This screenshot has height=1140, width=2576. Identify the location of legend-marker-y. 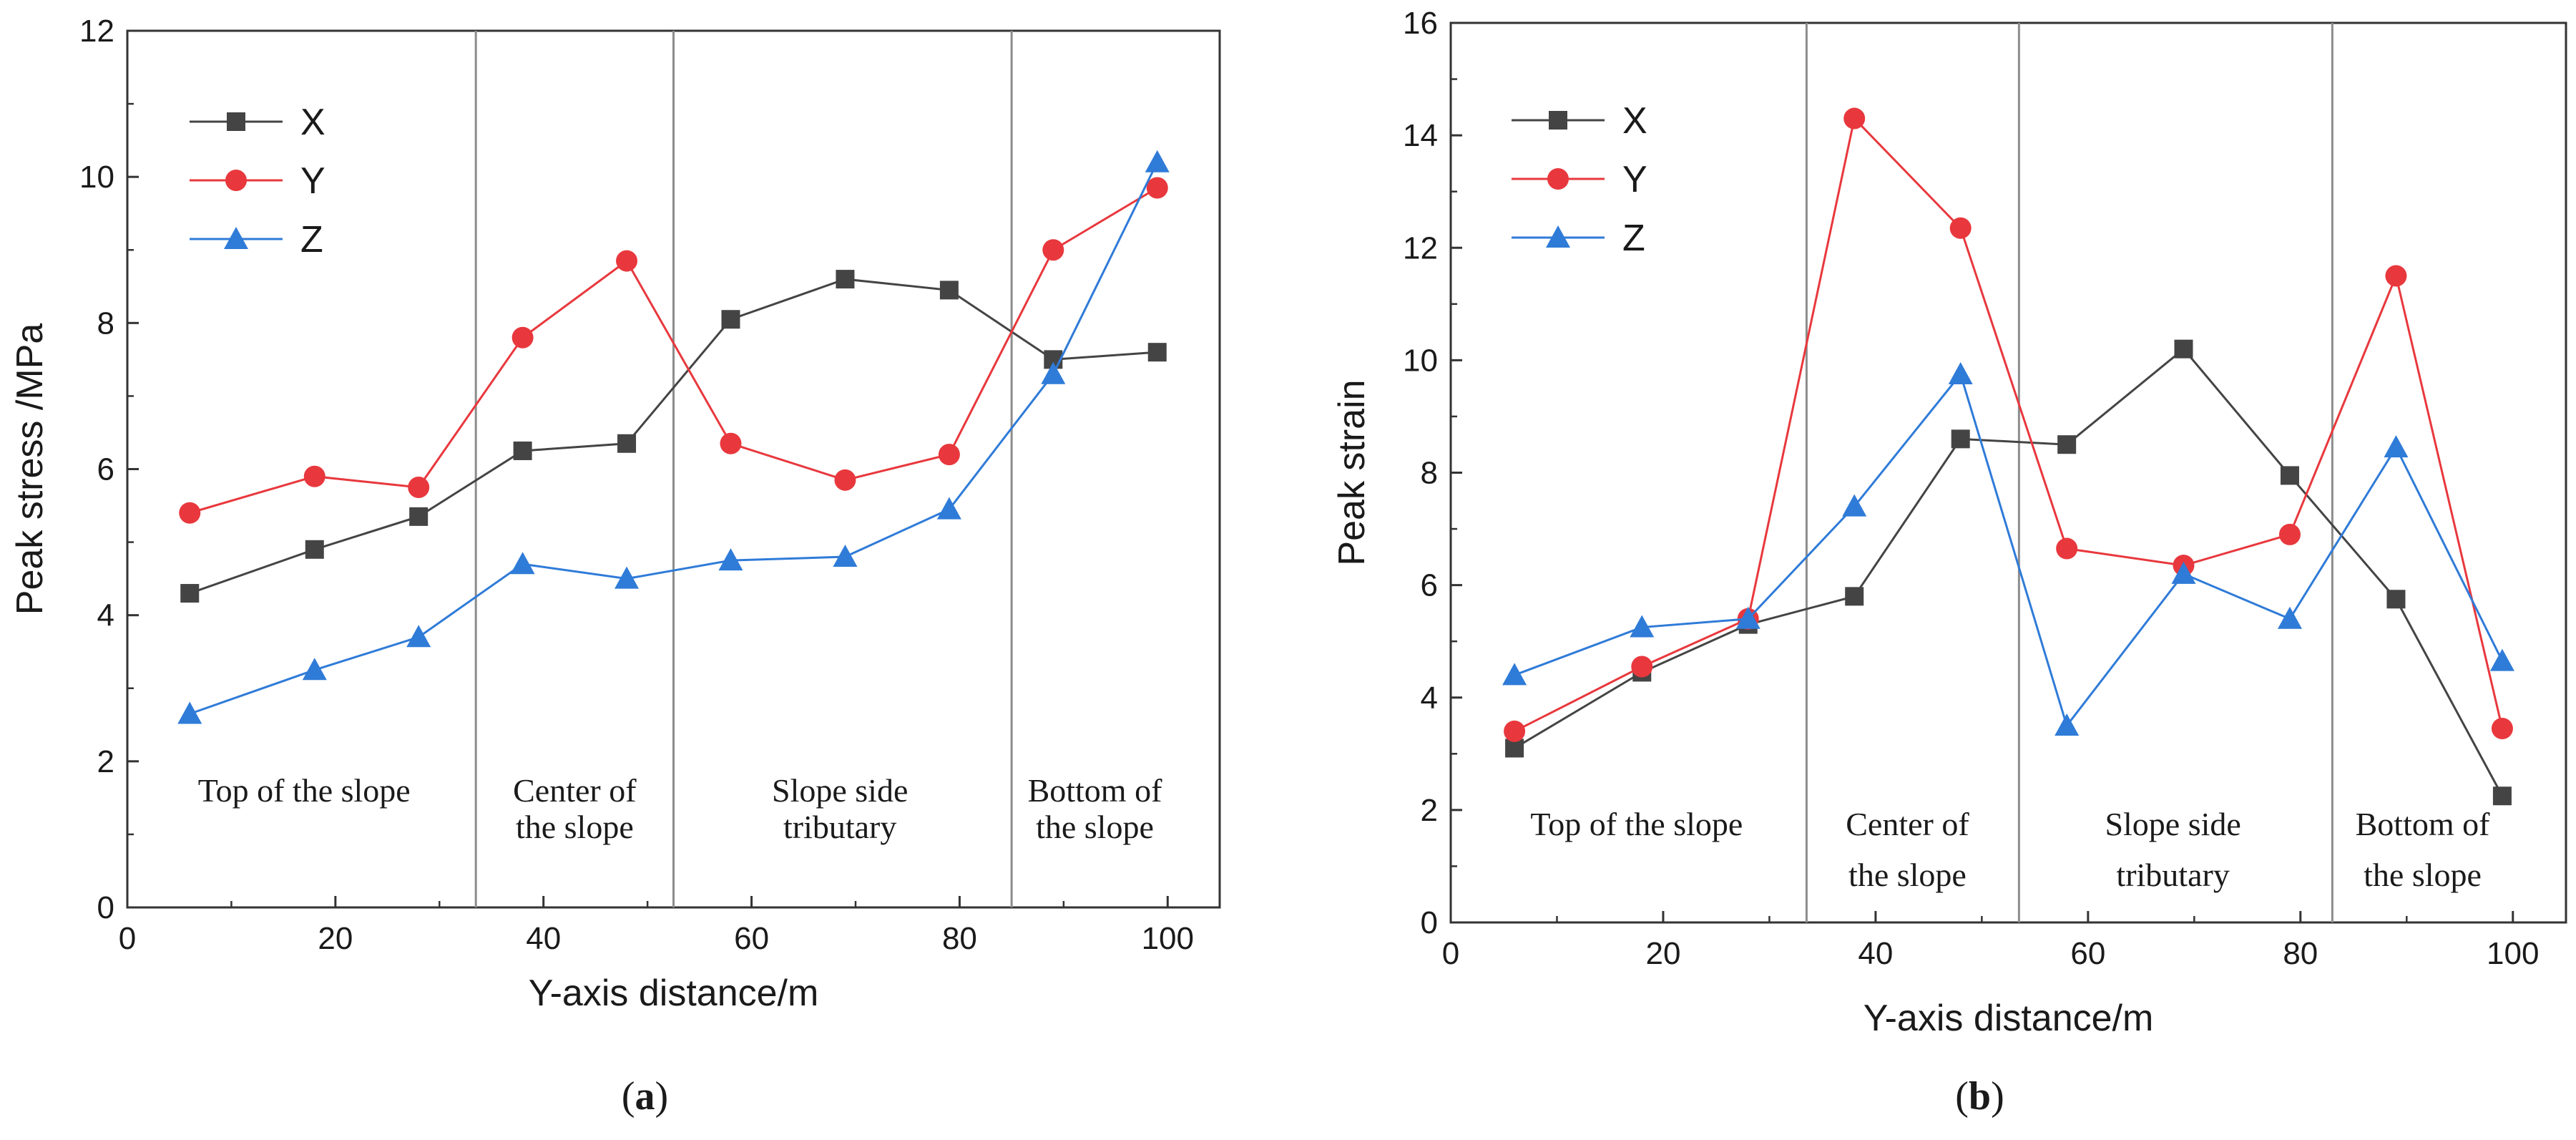
(1558, 179).